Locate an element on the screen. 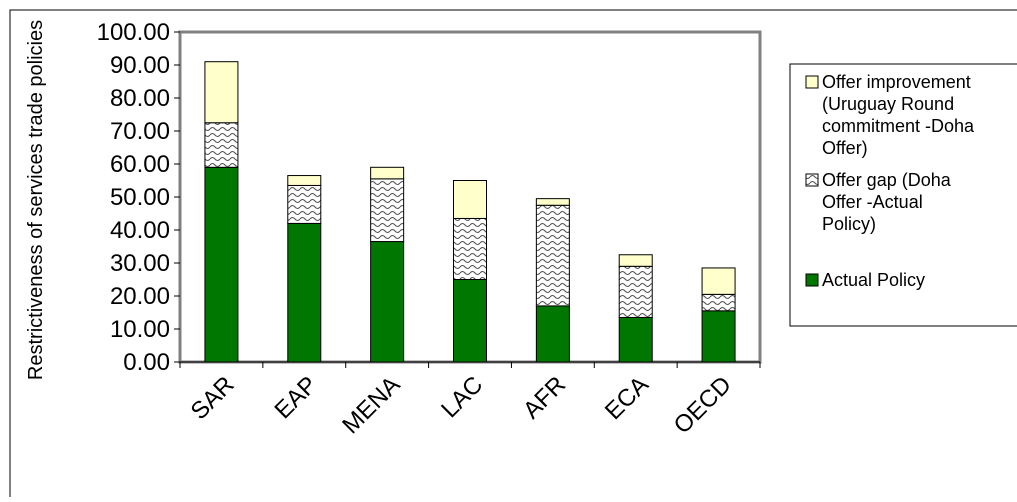 The image size is (1017, 502). y-tick-label: 10.00 is located at coordinates (140, 329).